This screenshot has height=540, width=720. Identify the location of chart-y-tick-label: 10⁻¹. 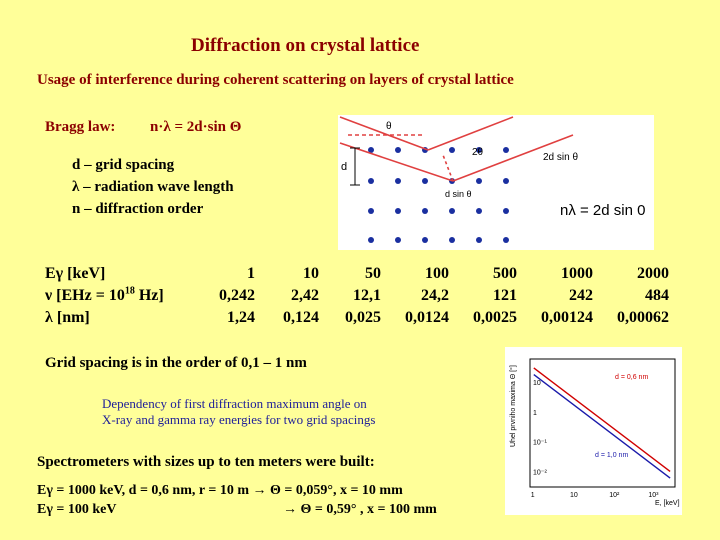
(540, 443).